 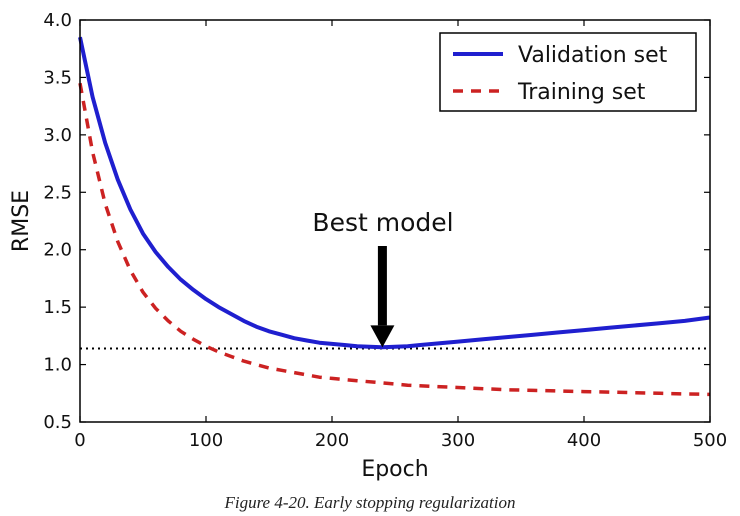 What do you see at coordinates (57, 250) in the screenshot?
I see `y-tick-label: 2.0` at bounding box center [57, 250].